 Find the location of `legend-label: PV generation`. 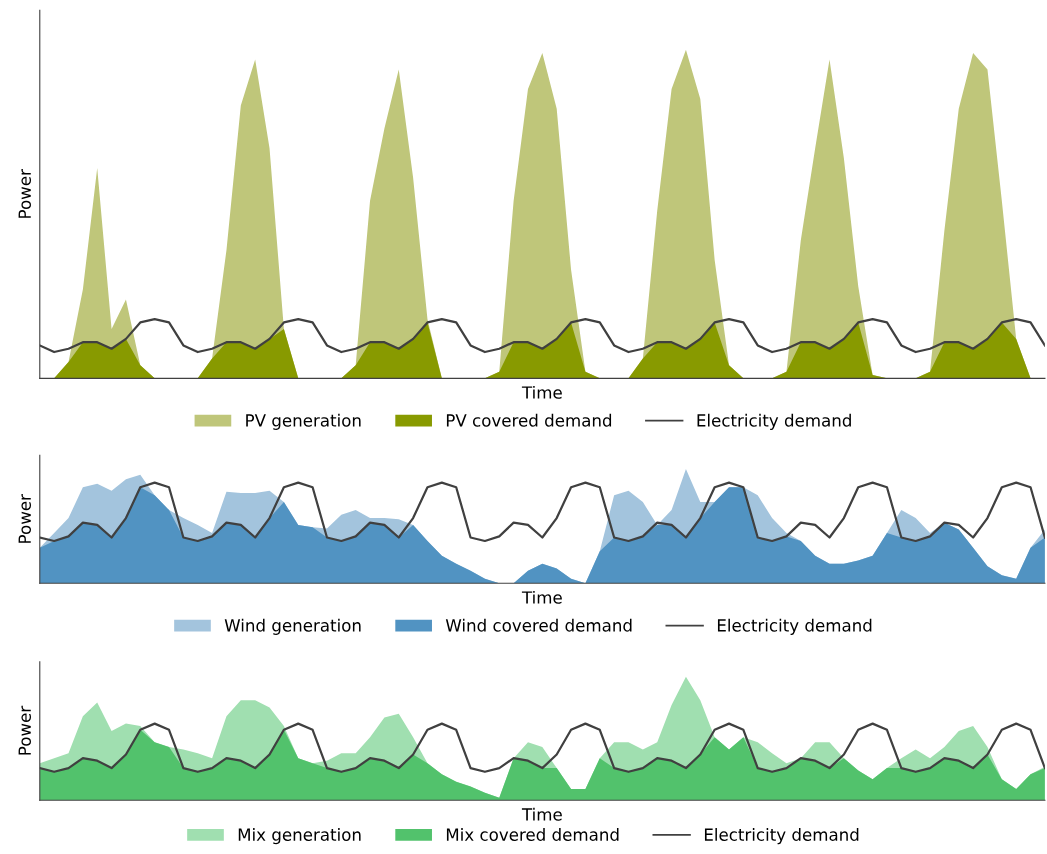

legend-label: PV generation is located at coordinates (303, 421).